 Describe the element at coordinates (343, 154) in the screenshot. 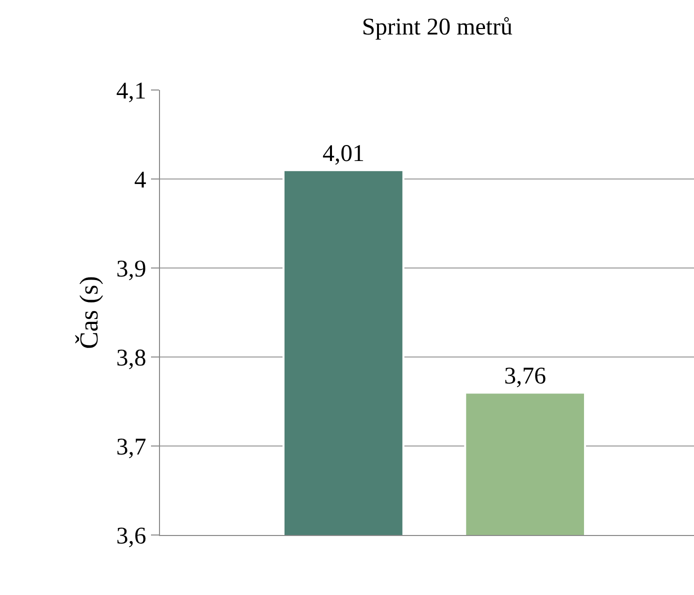

I see `data-label: 4,01` at that location.